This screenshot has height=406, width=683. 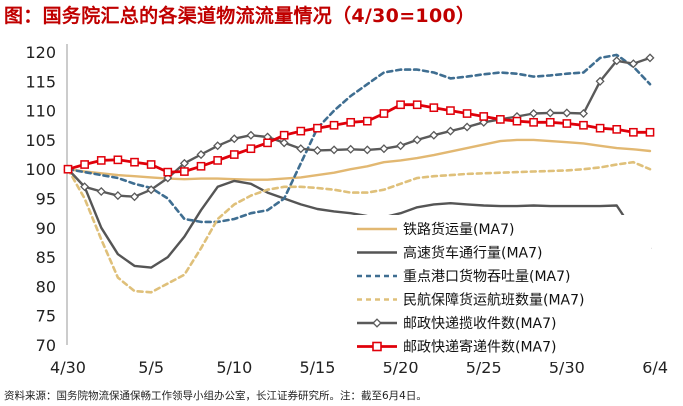 What do you see at coordinates (40, 111) in the screenshot?
I see `y-tick-label: 110` at bounding box center [40, 111].